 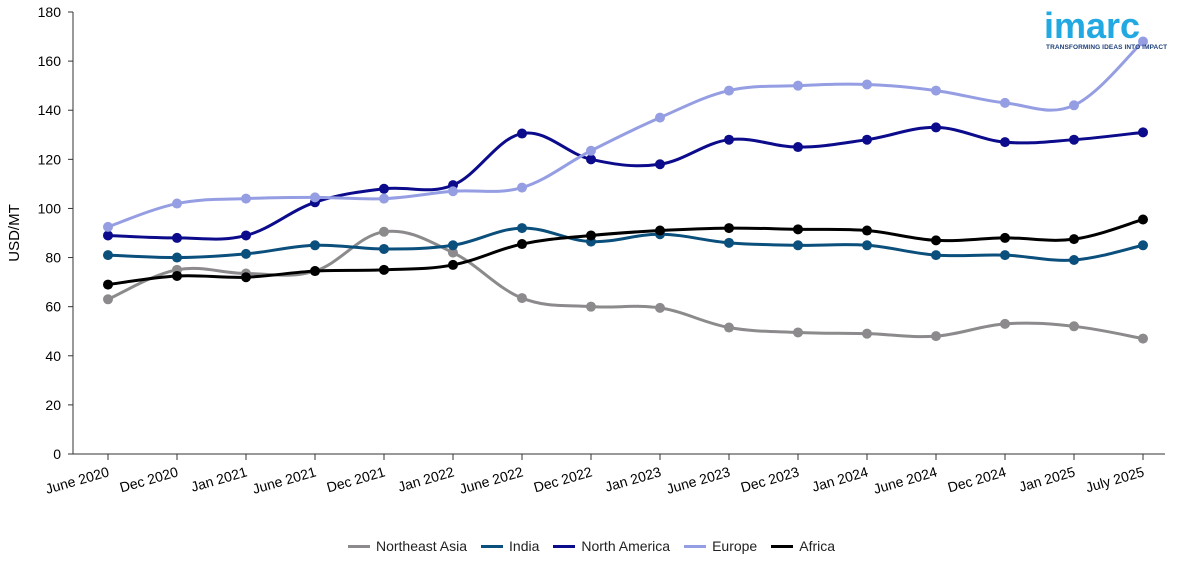 What do you see at coordinates (284, 479) in the screenshot?
I see `x-tick-label: June 2021` at bounding box center [284, 479].